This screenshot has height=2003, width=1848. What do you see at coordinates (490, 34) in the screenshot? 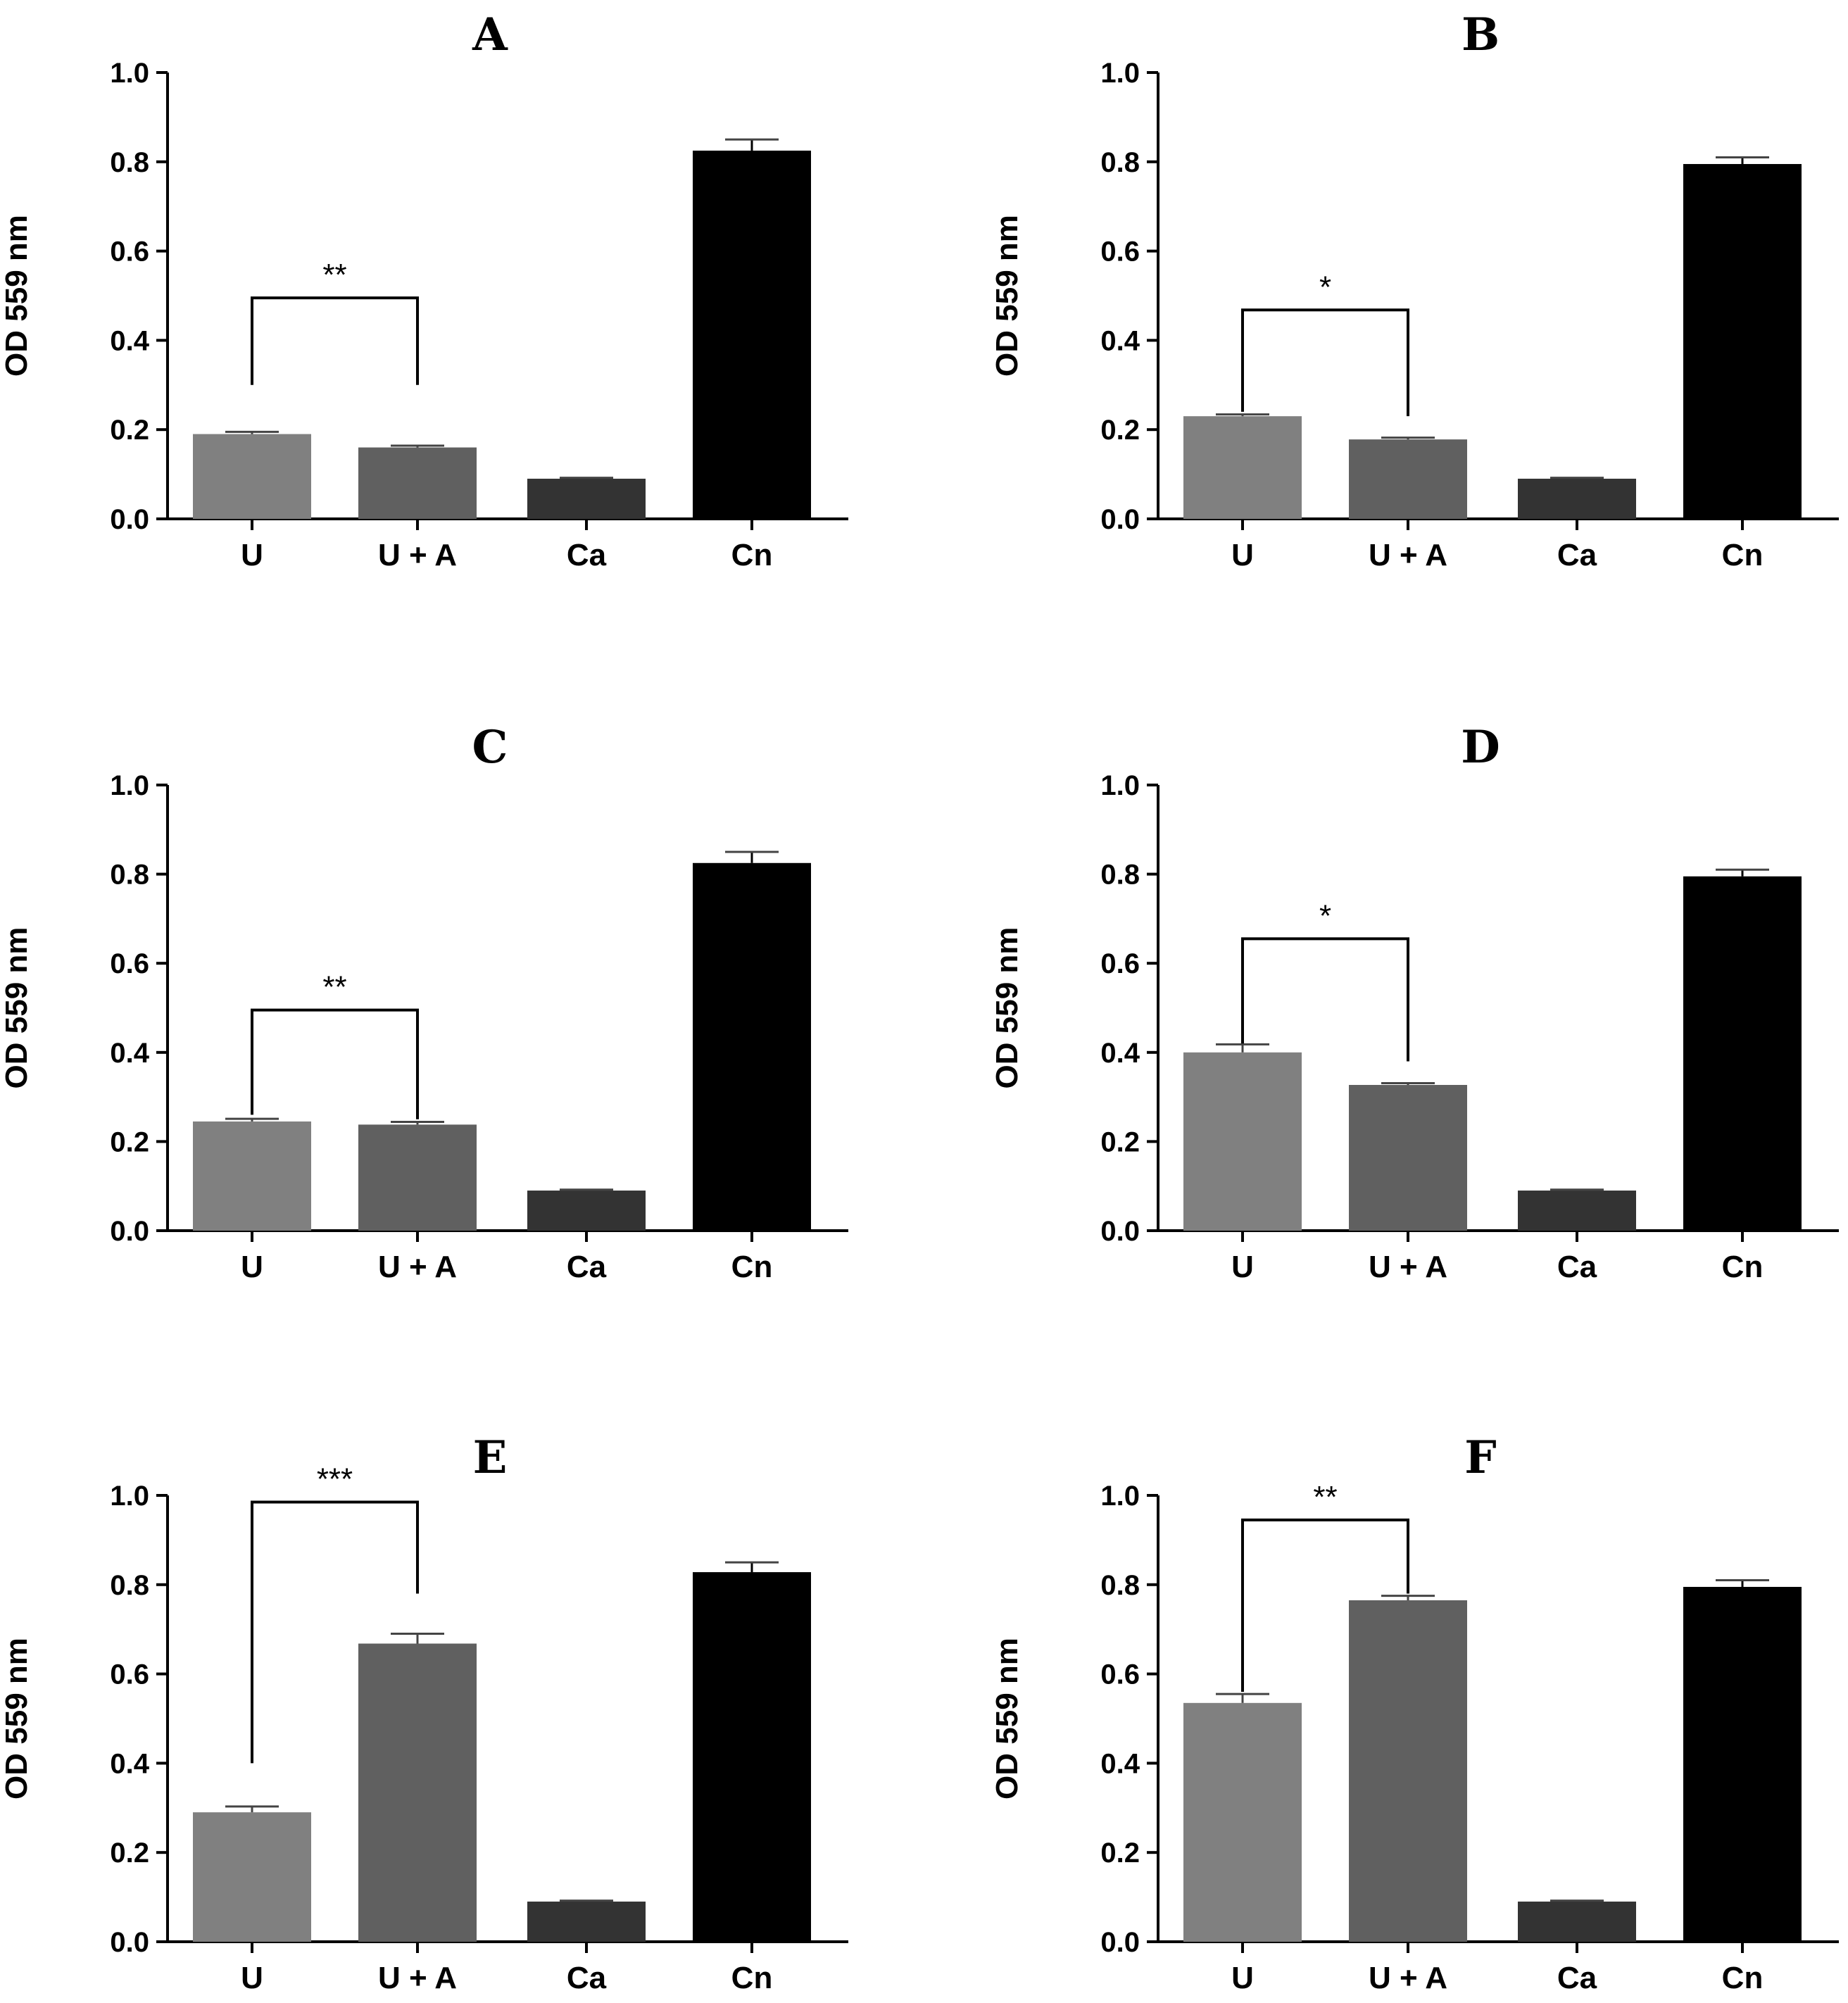
I see `panel-title: A` at bounding box center [490, 34].